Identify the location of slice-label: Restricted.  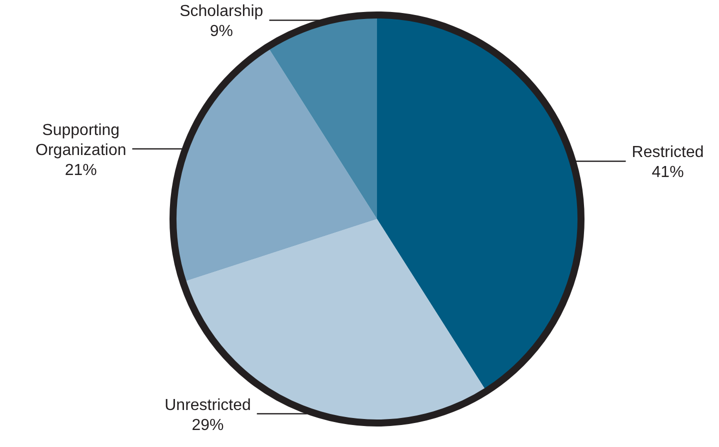
(668, 153).